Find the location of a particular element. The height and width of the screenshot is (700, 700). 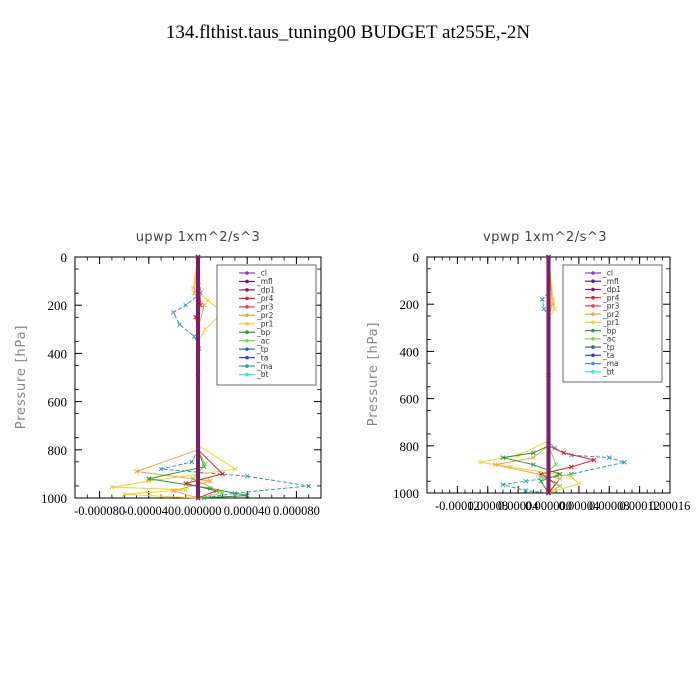

x-tick-label: 0.00012 is located at coordinates (639, 506).